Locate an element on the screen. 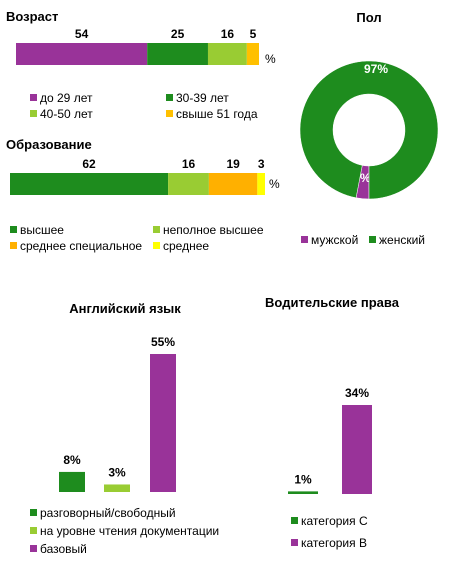 The height and width of the screenshot is (574, 453). age-legend-item: 40-50 лет is located at coordinates (66, 114).